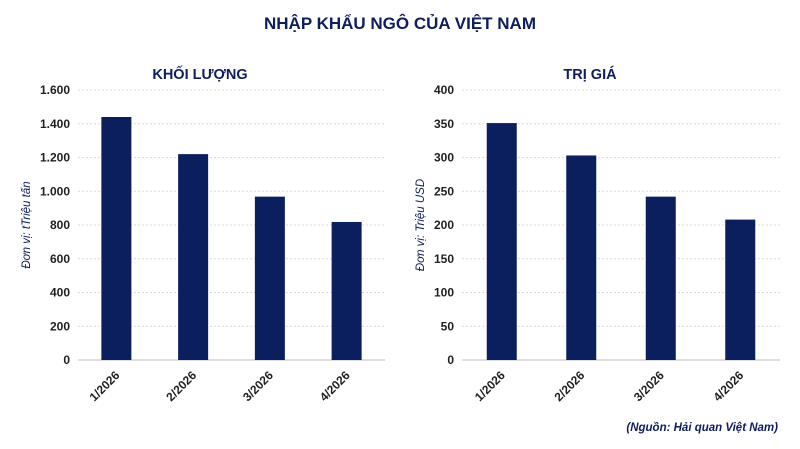 This screenshot has width=800, height=449. What do you see at coordinates (55, 124) in the screenshot?
I see `volume-y-tick-label: 1.400` at bounding box center [55, 124].